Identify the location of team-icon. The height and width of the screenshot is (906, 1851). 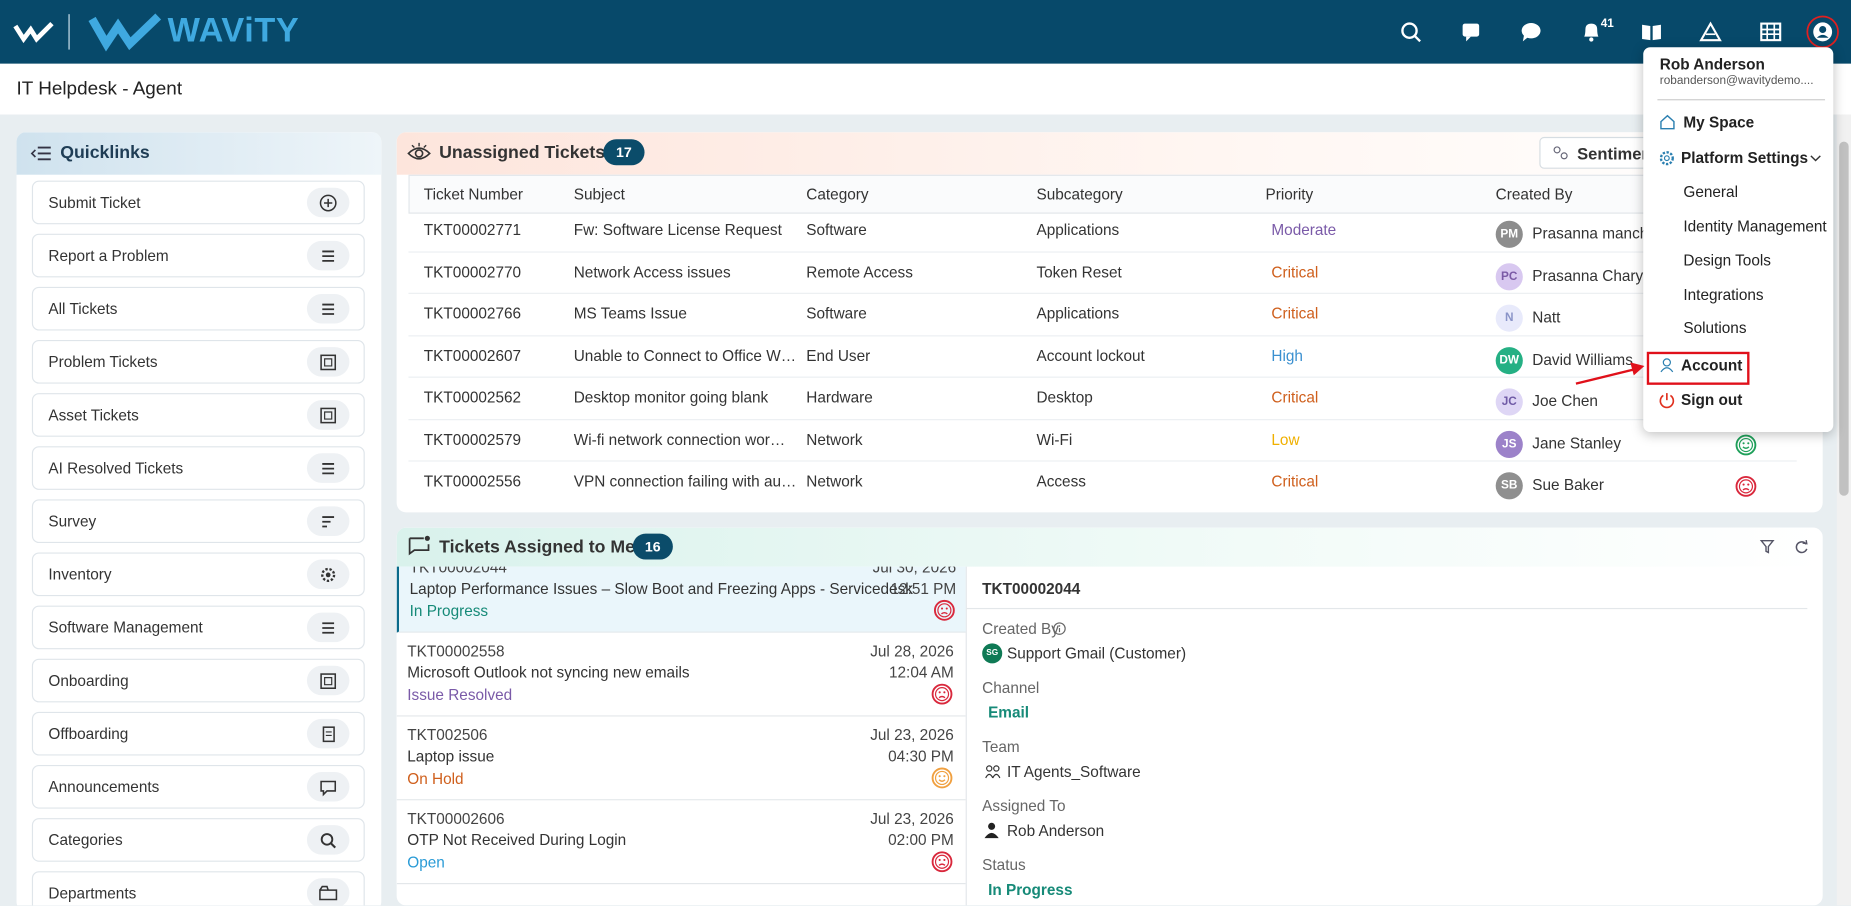
(993, 771).